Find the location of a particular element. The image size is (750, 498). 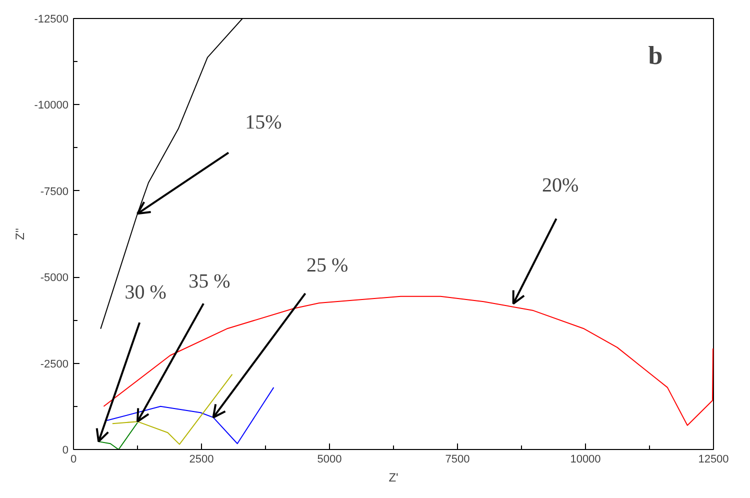

x-tick-label: 0 is located at coordinates (73, 460).